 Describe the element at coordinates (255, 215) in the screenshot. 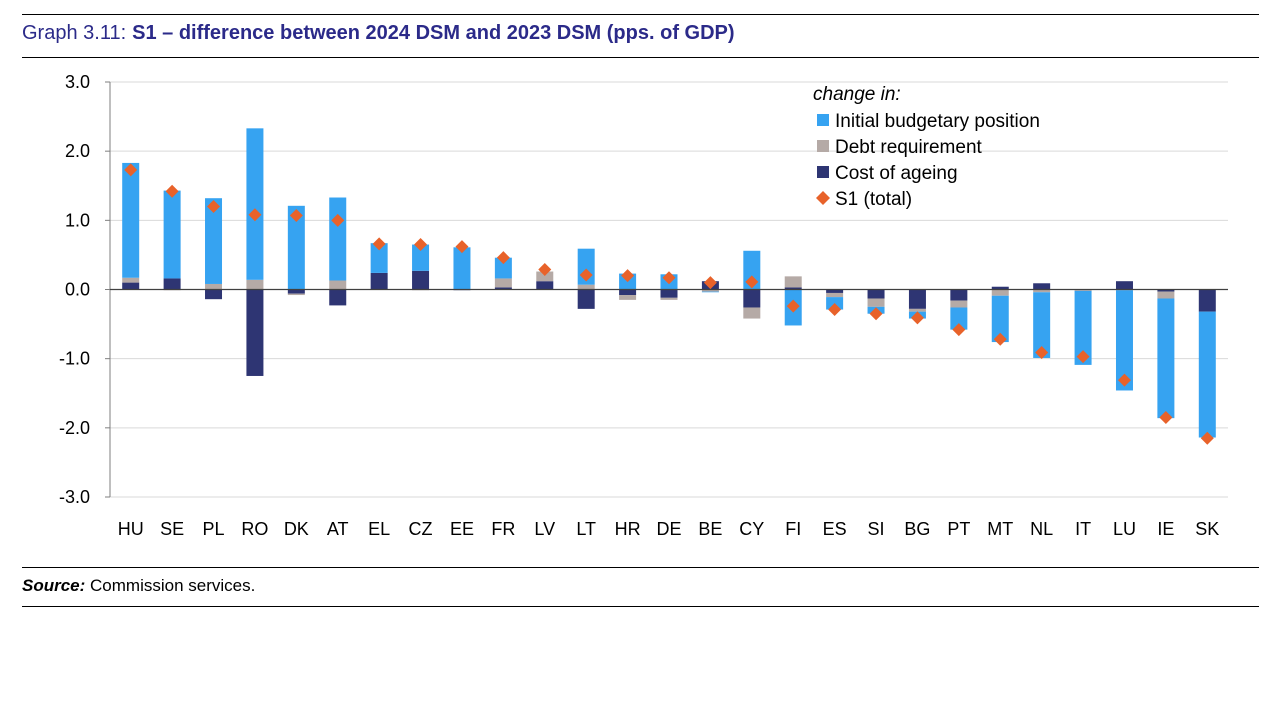

I see `total-marker-ro` at that location.